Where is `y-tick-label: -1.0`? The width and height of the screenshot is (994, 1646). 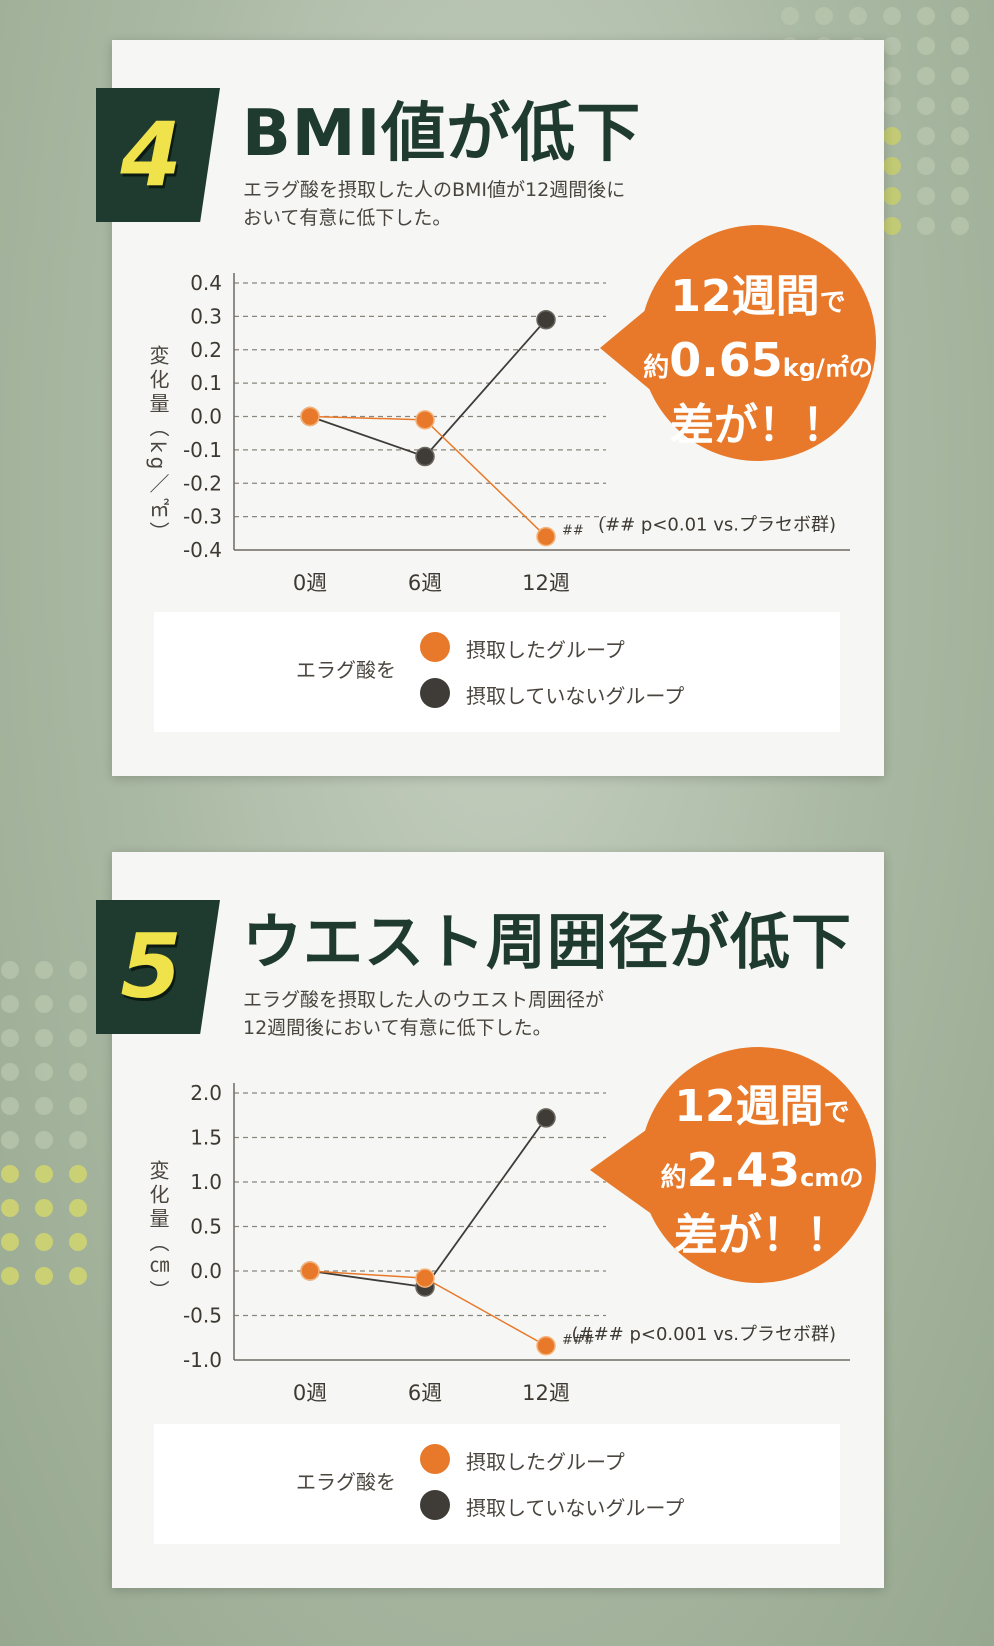 y-tick-label: -1.0 is located at coordinates (202, 1360).